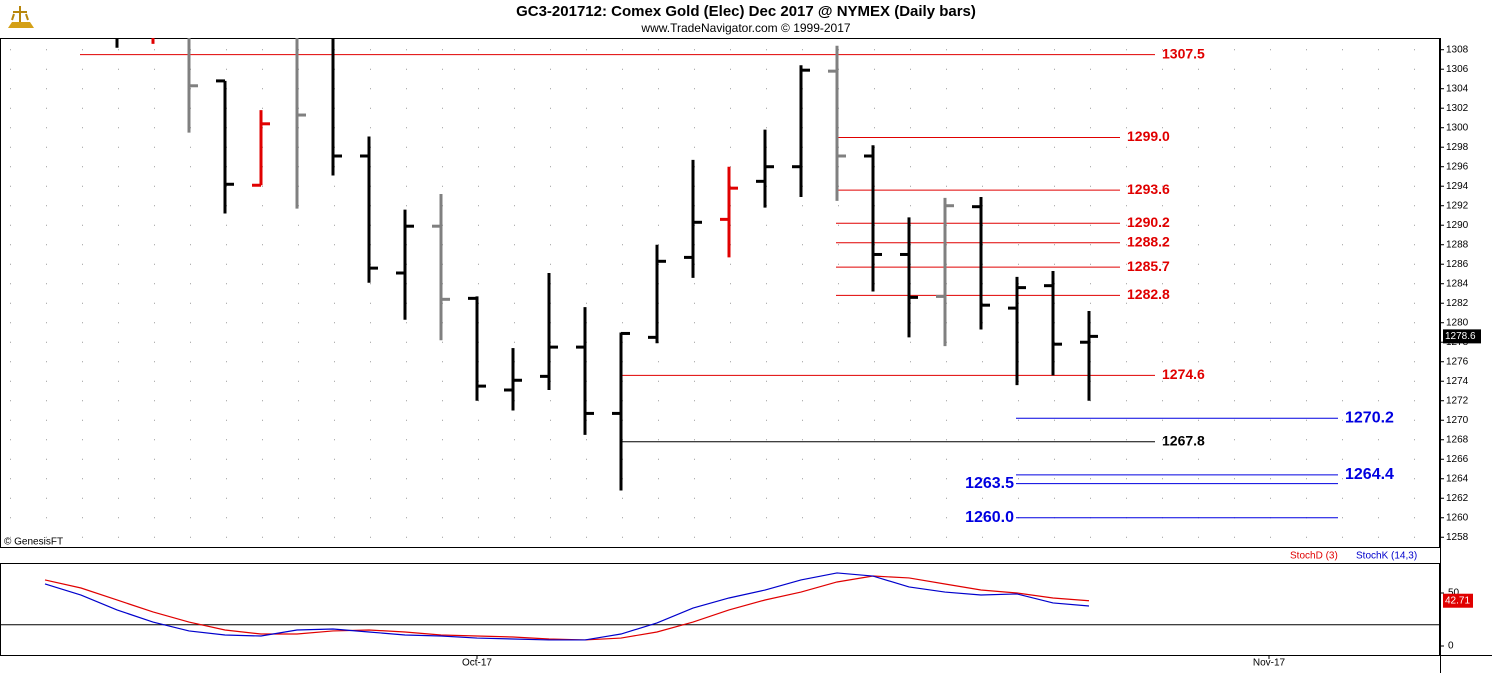 This screenshot has height=673, width=1492. I want to click on last-value-box, so click(1458, 600).